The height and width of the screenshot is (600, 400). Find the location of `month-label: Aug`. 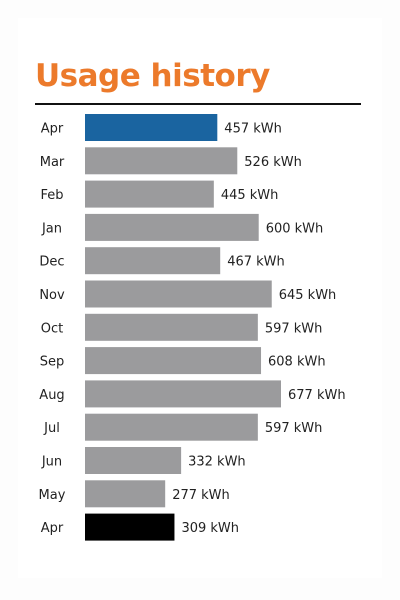

month-label: Aug is located at coordinates (51, 395).